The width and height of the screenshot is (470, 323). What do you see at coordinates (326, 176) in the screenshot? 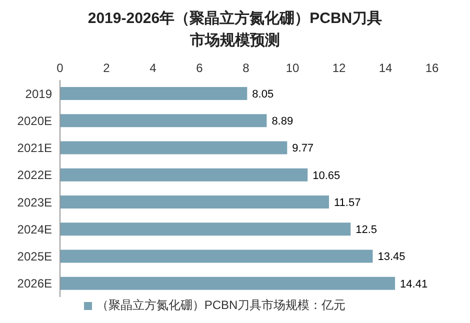
I see `data-label: 10.65` at bounding box center [326, 176].